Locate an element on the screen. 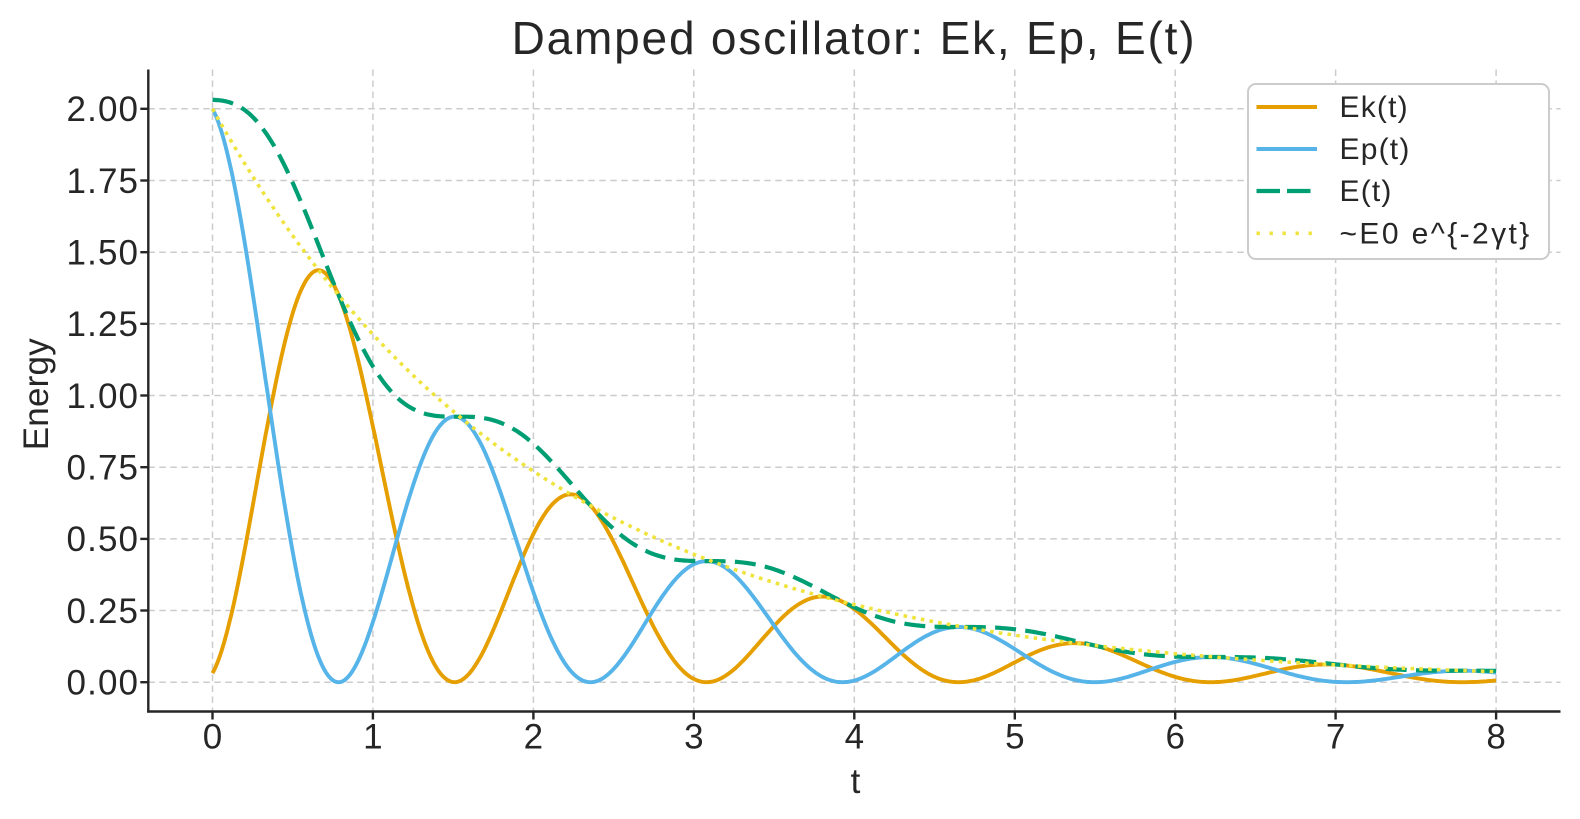 This screenshot has width=1580, height=819. svg-text: ~E0 e^{-2γt} is located at coordinates (1436, 233).